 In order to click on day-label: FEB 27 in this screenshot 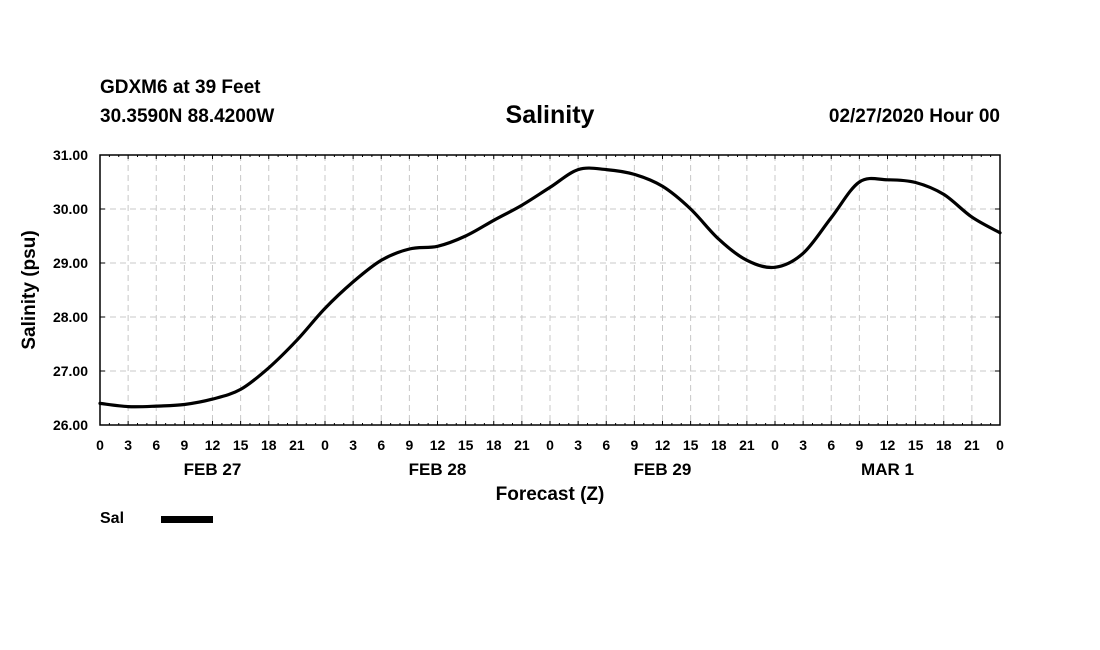, I will do `click(213, 469)`.